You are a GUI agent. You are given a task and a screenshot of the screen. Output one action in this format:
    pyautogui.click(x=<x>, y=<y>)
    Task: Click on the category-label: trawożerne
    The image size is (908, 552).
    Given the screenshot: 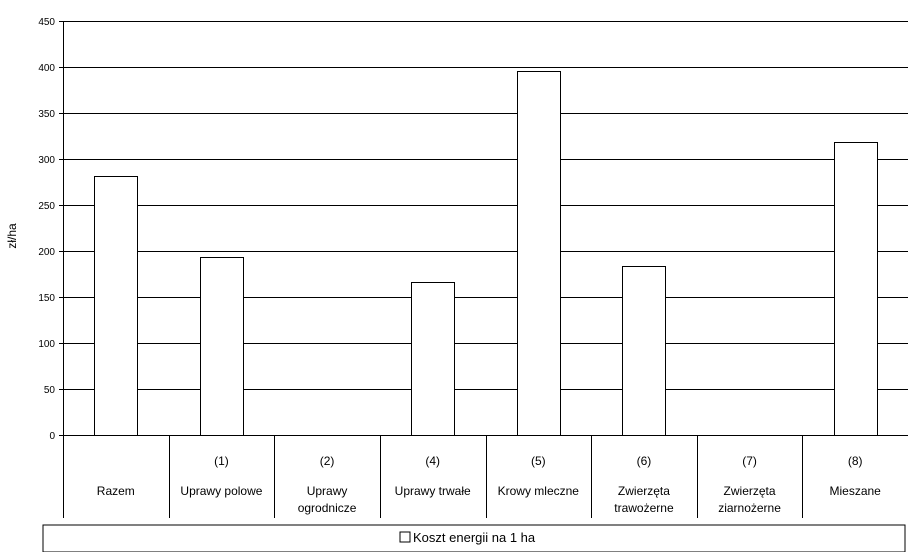 What is the action you would take?
    pyautogui.click(x=644, y=508)
    